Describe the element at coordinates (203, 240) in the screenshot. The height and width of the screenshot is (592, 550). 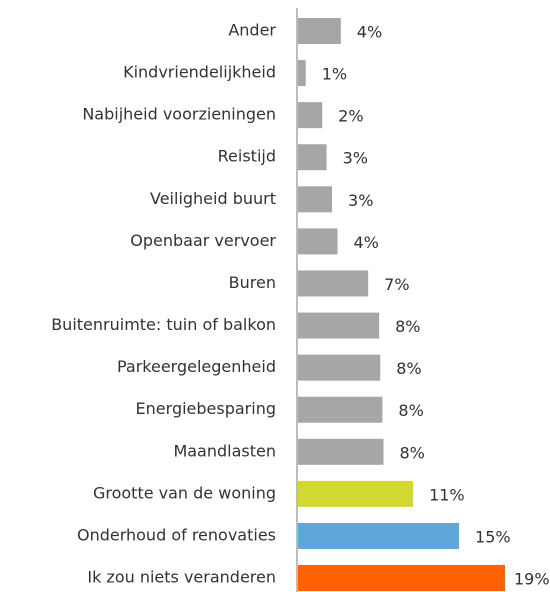
I see `category-label: Openbaar vervoer` at that location.